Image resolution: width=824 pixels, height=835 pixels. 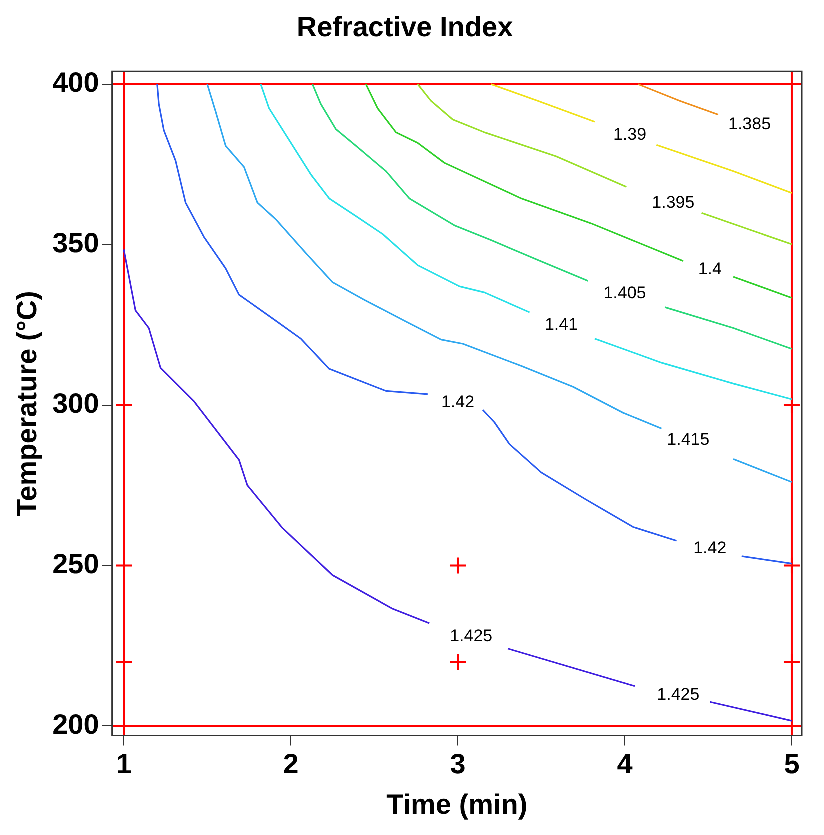 I want to click on y-tick-label: 200, so click(x=76, y=724).